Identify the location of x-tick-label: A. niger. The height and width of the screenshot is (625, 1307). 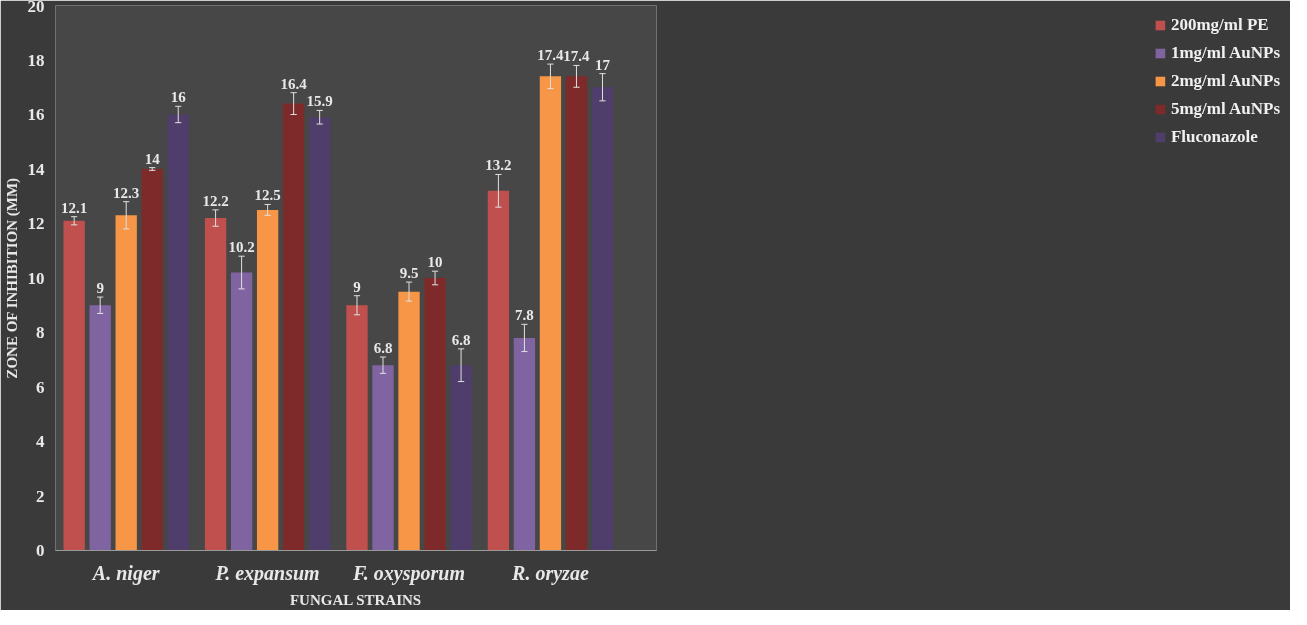
(125, 573).